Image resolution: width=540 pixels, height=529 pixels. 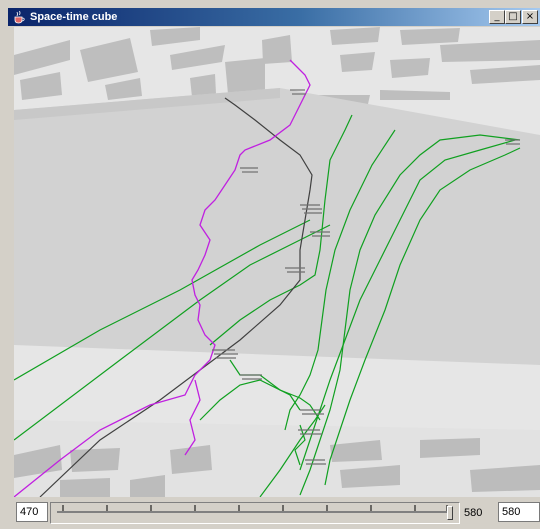 What do you see at coordinates (277, 467) in the screenshot?
I see `map-buildings-bottom` at bounding box center [277, 467].